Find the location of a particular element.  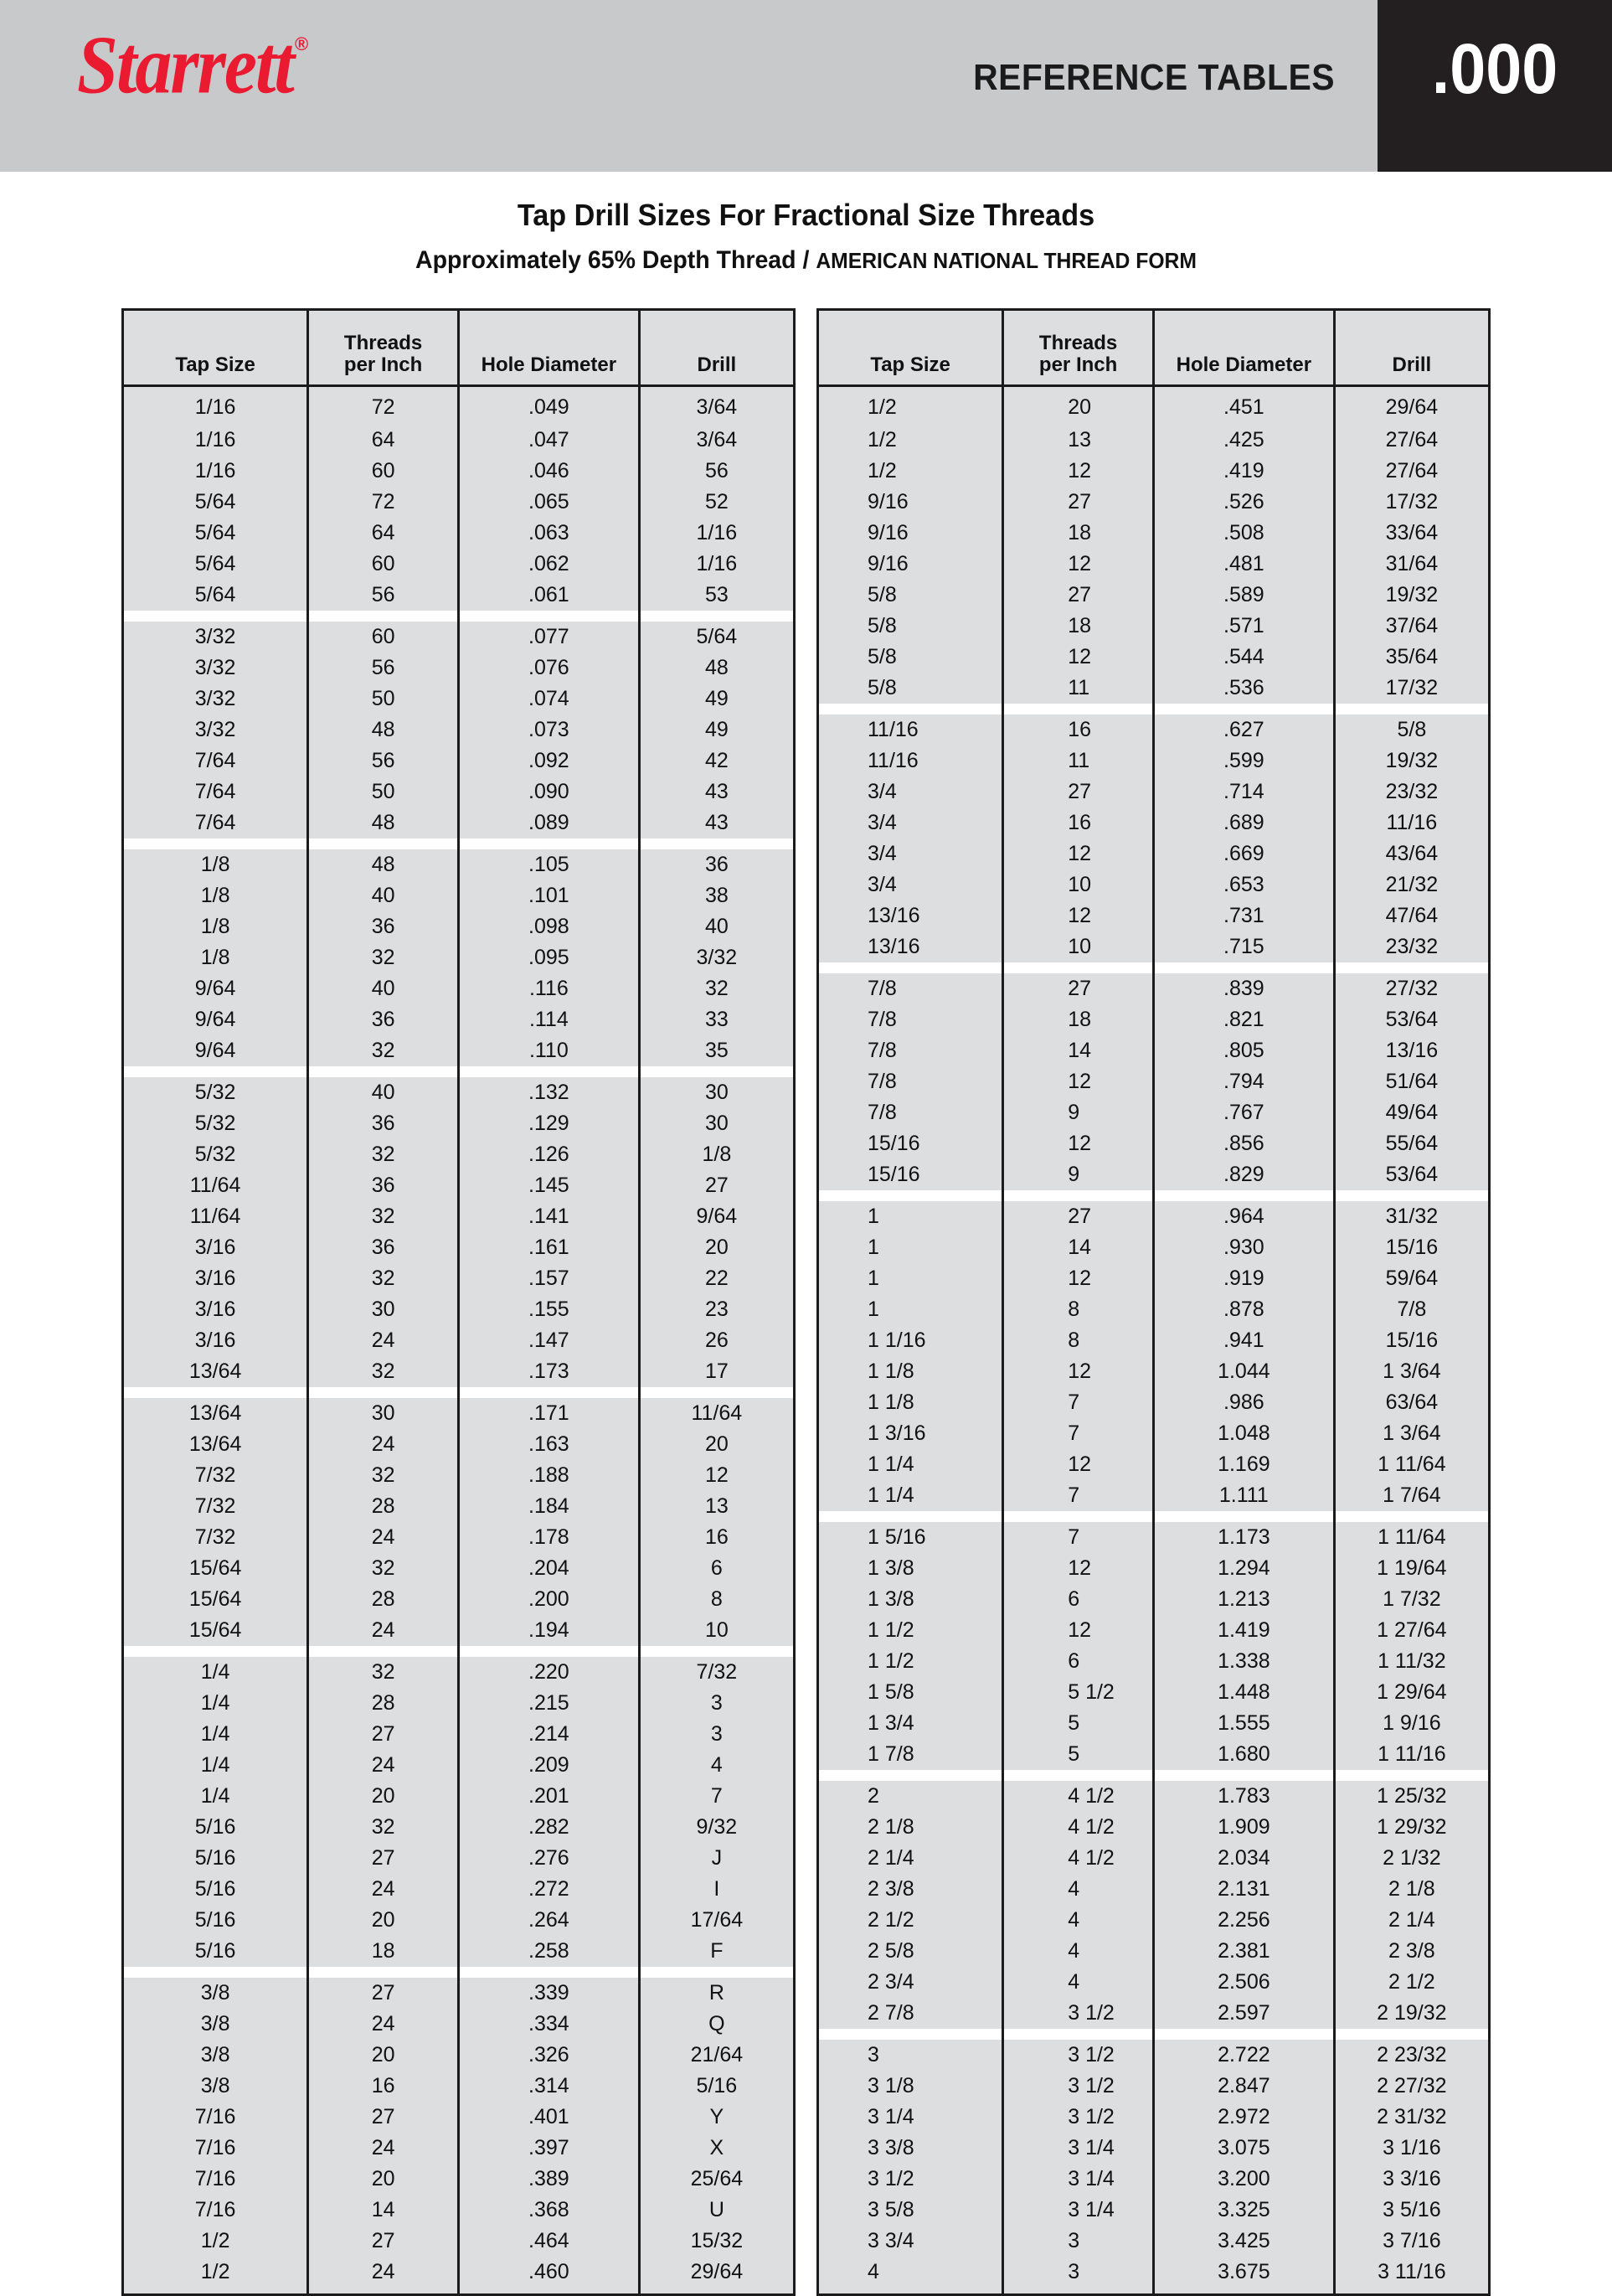

table-row: 5/64 60.062 1/16 is located at coordinates (458, 564).